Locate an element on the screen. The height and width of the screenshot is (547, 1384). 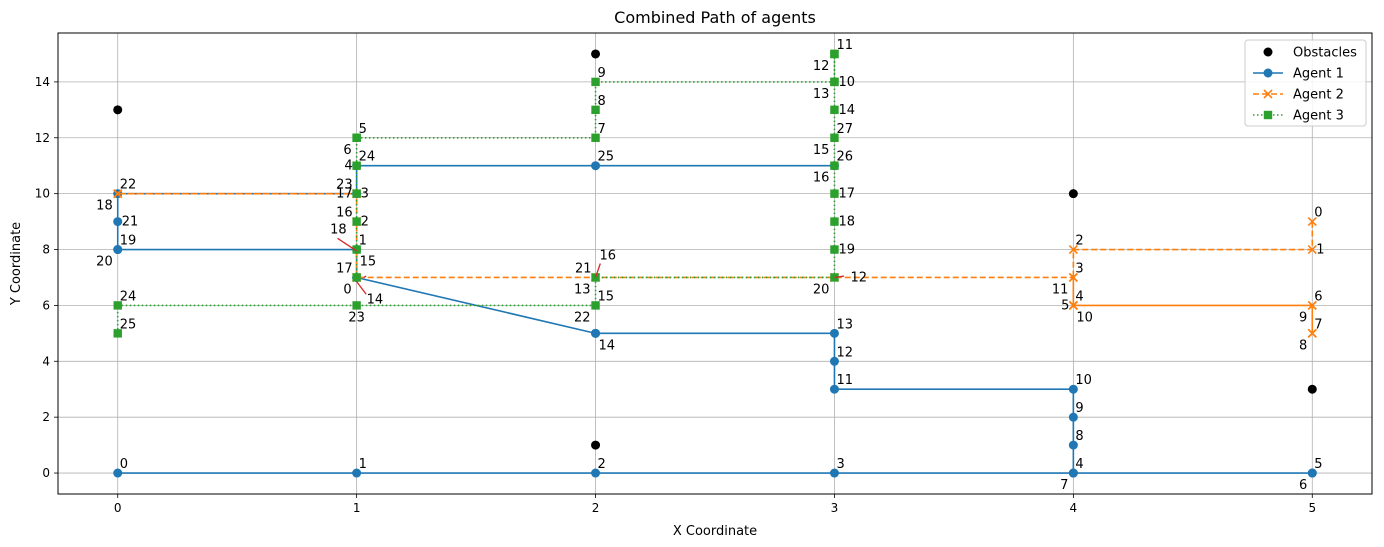
point-index-label: 6 is located at coordinates (1318, 296).